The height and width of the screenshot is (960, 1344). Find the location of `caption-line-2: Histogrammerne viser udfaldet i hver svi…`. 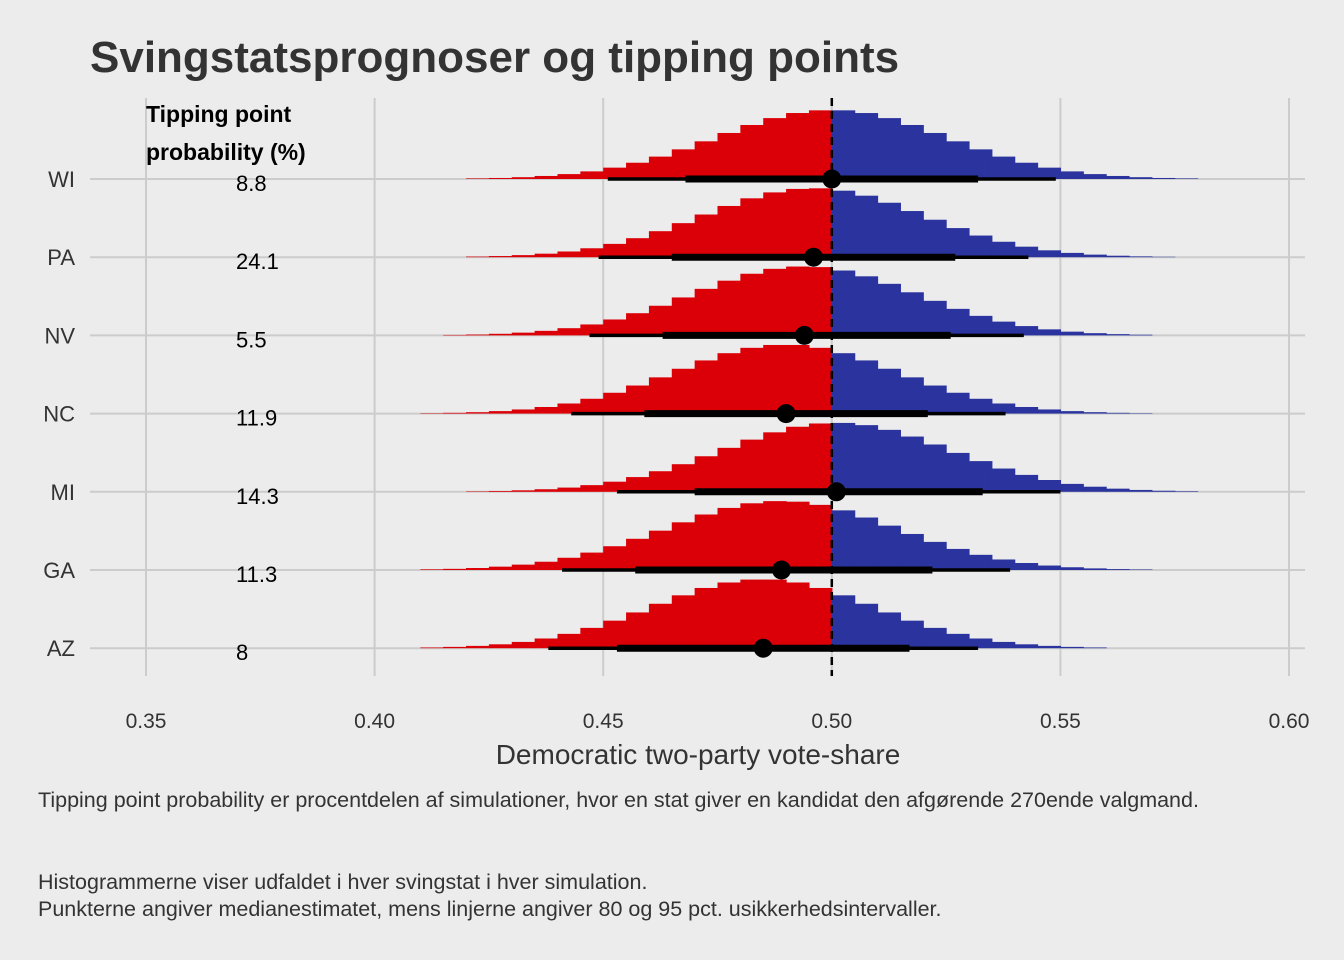

caption-line-2: Histogrammerne viser udfaldet i hver svi… is located at coordinates (343, 882).